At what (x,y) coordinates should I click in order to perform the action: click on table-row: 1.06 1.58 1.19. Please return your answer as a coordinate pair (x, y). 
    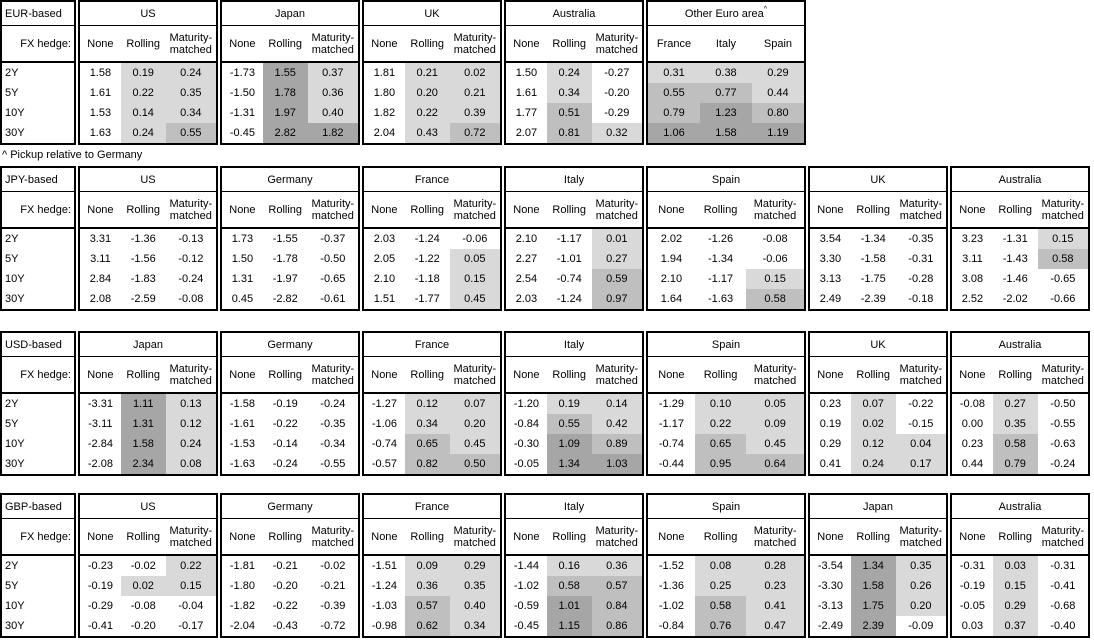
    Looking at the image, I should click on (726, 133).